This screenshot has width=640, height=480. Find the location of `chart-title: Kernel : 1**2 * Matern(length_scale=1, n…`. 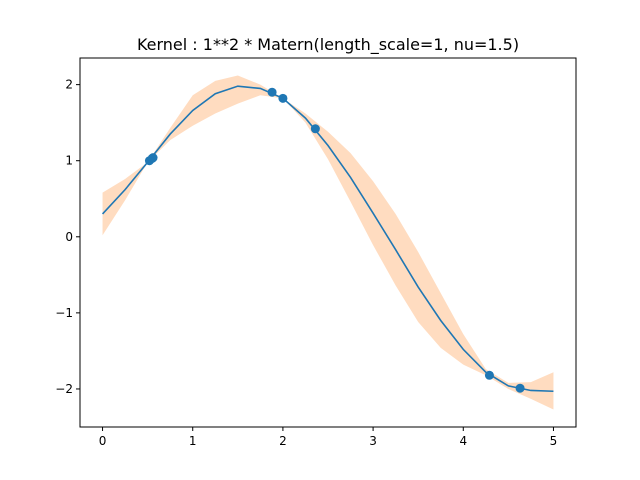

chart-title: Kernel : 1**2 * Matern(length_scale=1, n… is located at coordinates (328, 45).